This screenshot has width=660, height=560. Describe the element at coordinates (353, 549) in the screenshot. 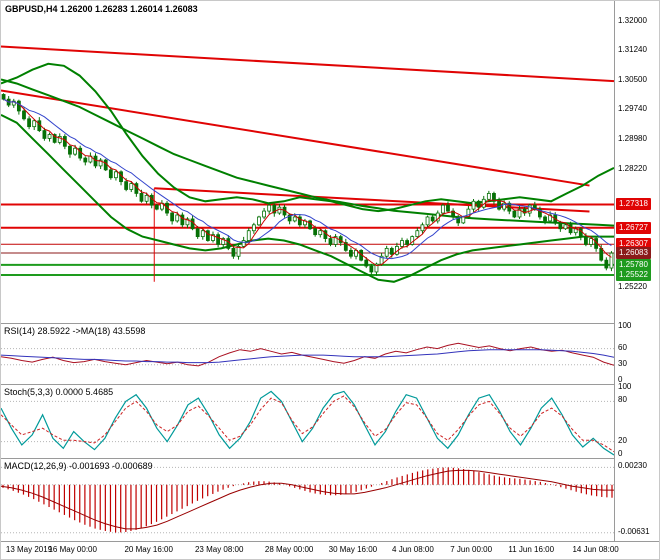

I see `time-axis-label: 30 May 16:00` at that location.